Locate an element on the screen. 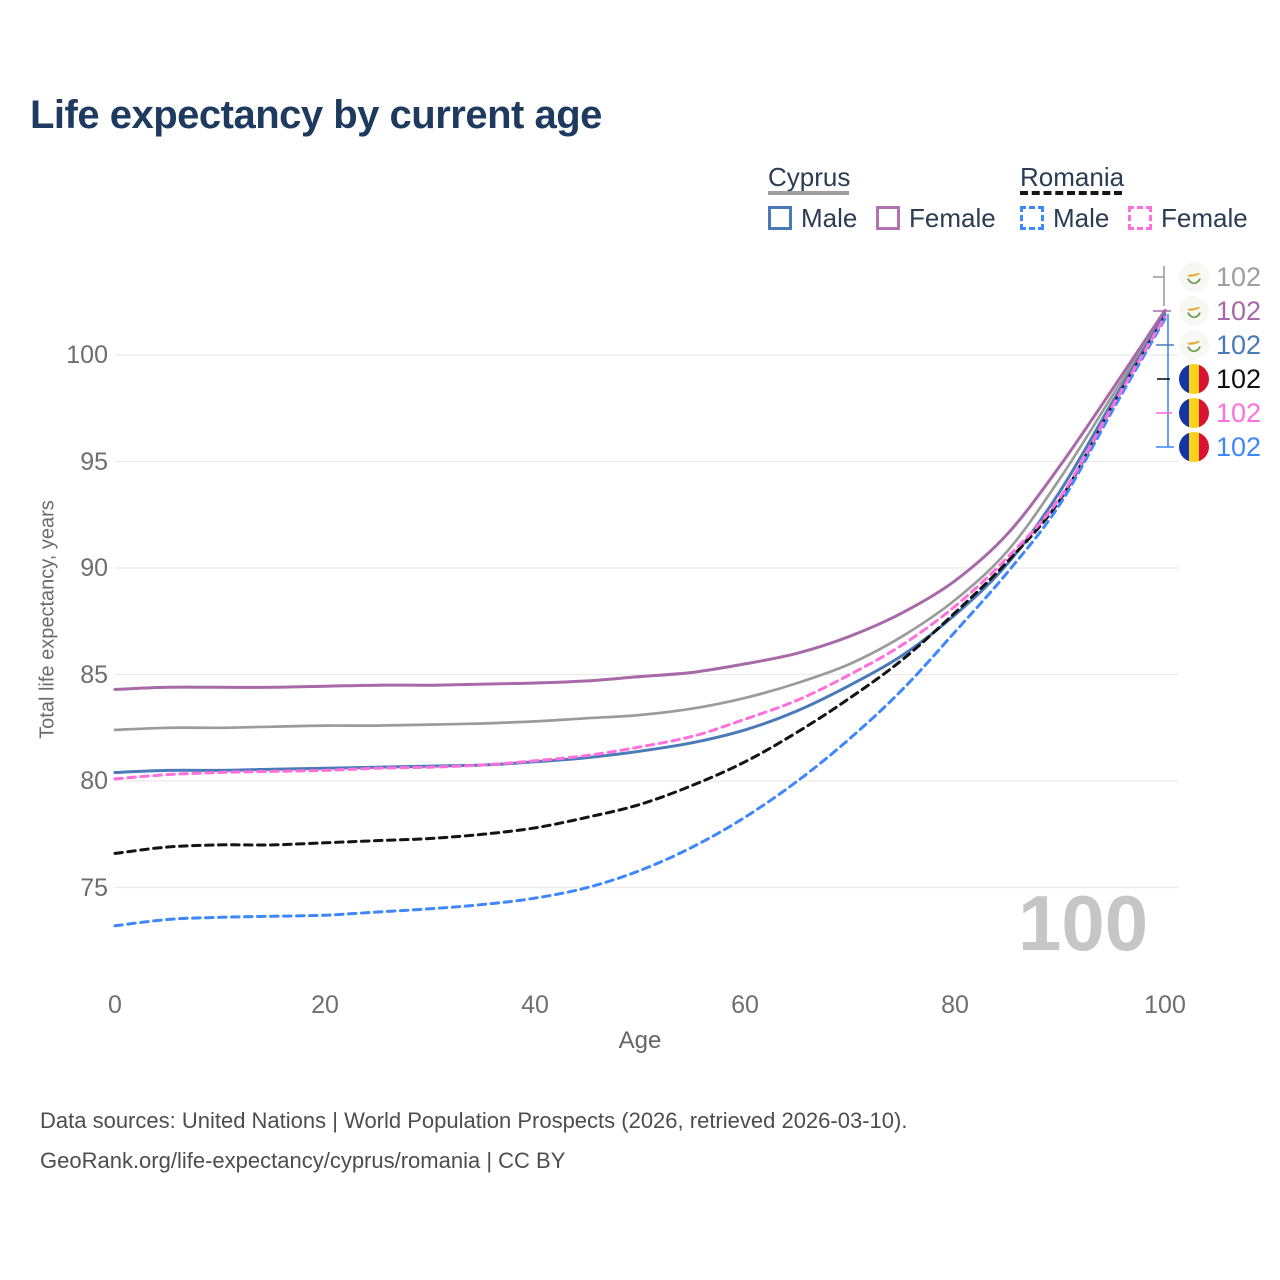 Image resolution: width=1280 pixels, height=1280 pixels. x-tick-label: 0 is located at coordinates (115, 1005).